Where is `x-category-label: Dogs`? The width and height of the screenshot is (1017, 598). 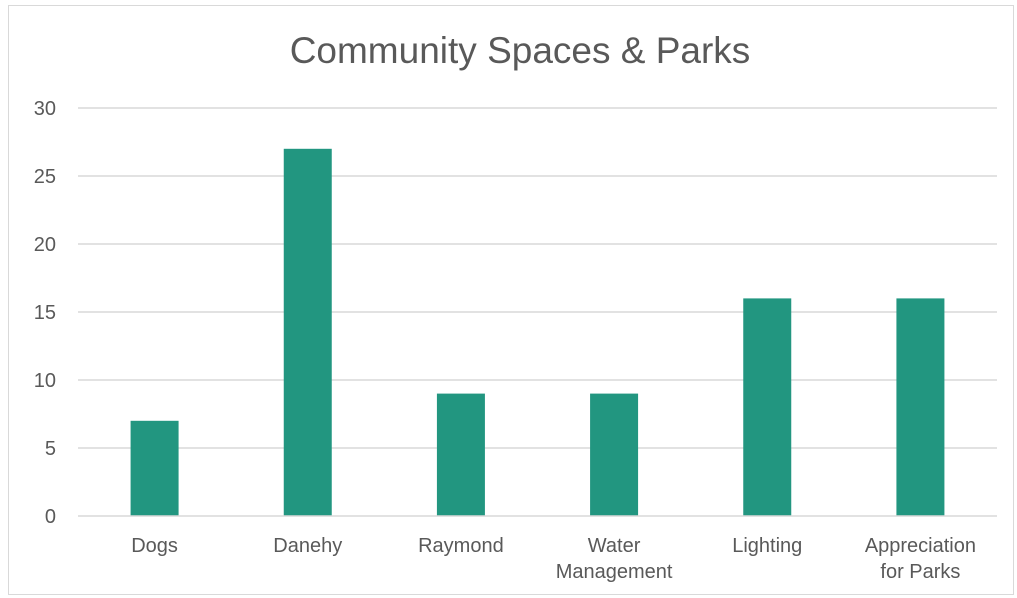
x-category-label: Dogs is located at coordinates (154, 546).